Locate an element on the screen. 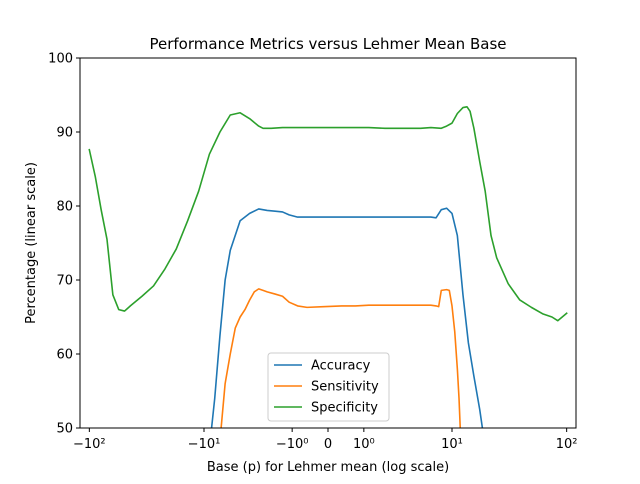 This screenshot has height=484, width=640. y-tick-label: 100 is located at coordinates (60, 59).